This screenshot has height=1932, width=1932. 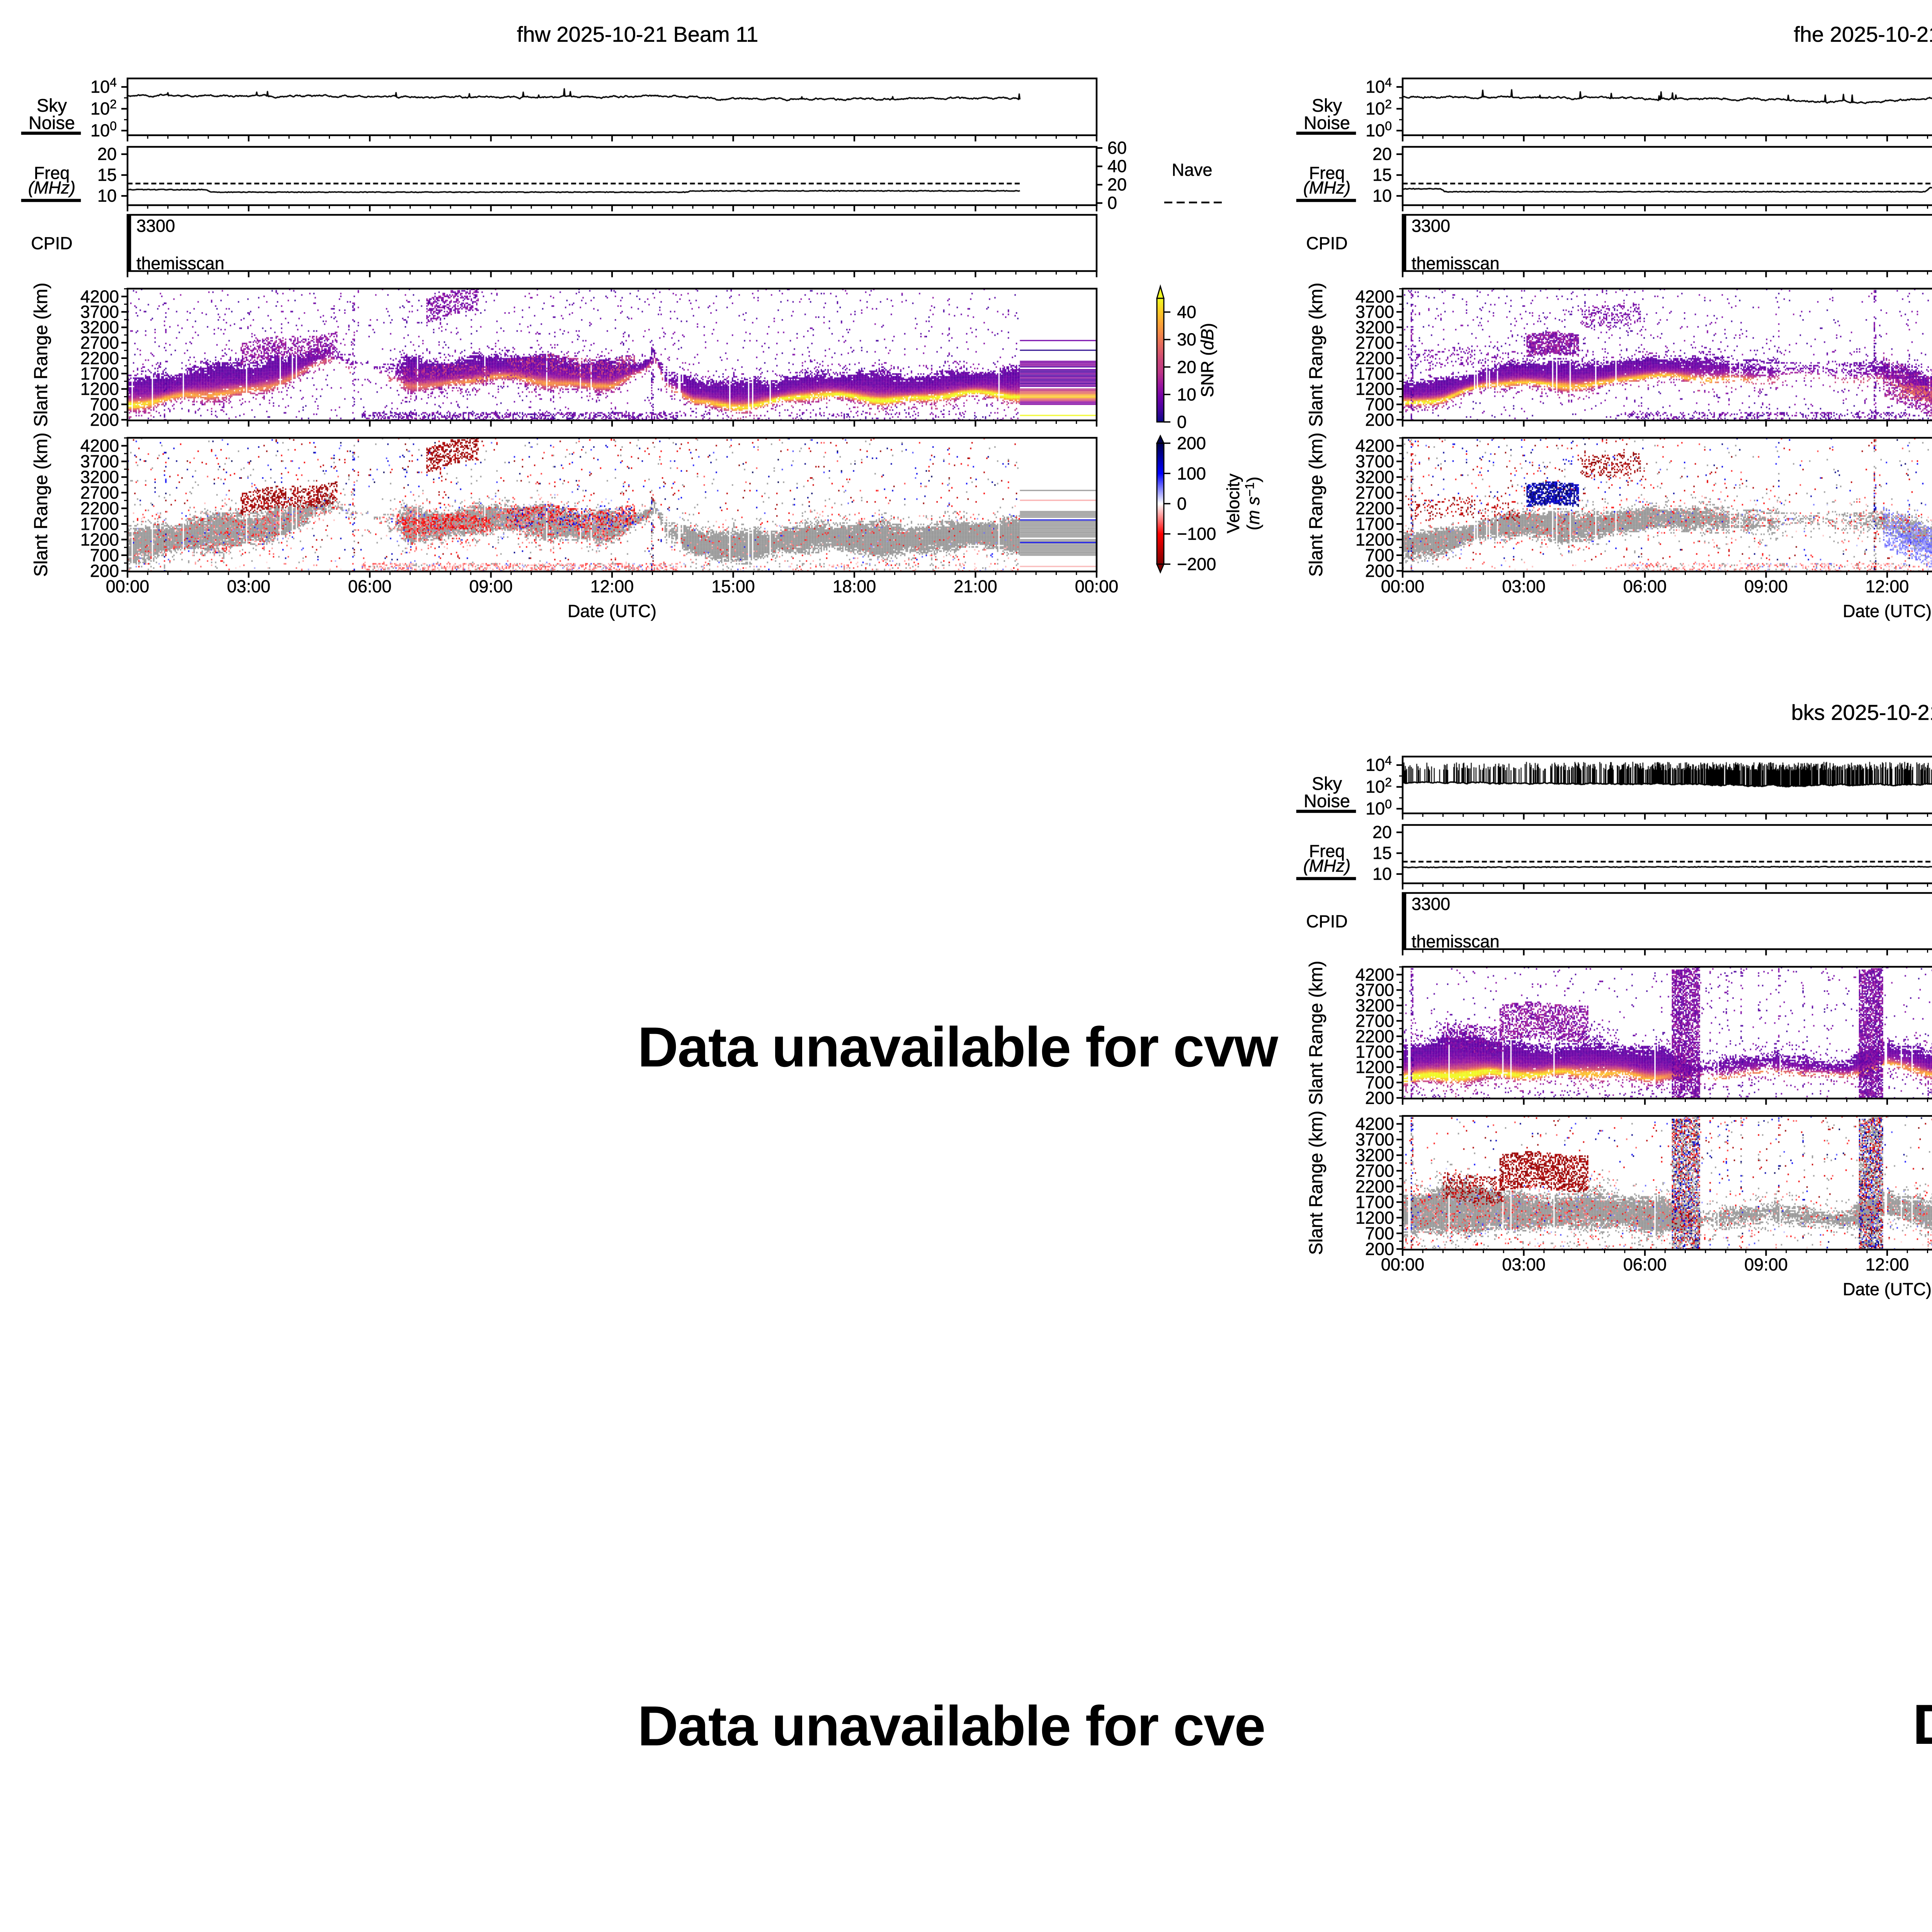 What do you see at coordinates (1186, 339) in the screenshot?
I see `svg-text: 30` at bounding box center [1186, 339].